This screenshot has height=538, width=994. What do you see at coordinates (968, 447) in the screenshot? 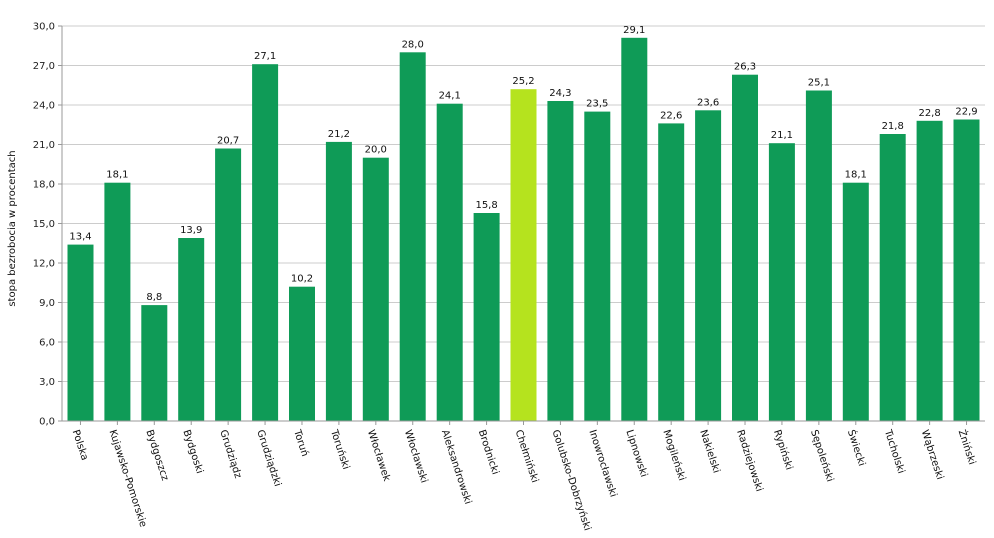
I see `x-tick-label: Żniński` at bounding box center [968, 447].